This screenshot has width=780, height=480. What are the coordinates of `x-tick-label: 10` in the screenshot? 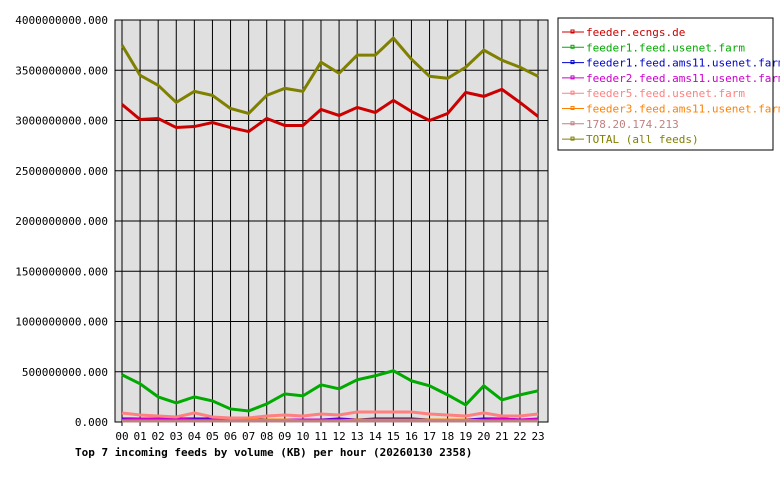 It's located at (302, 436).